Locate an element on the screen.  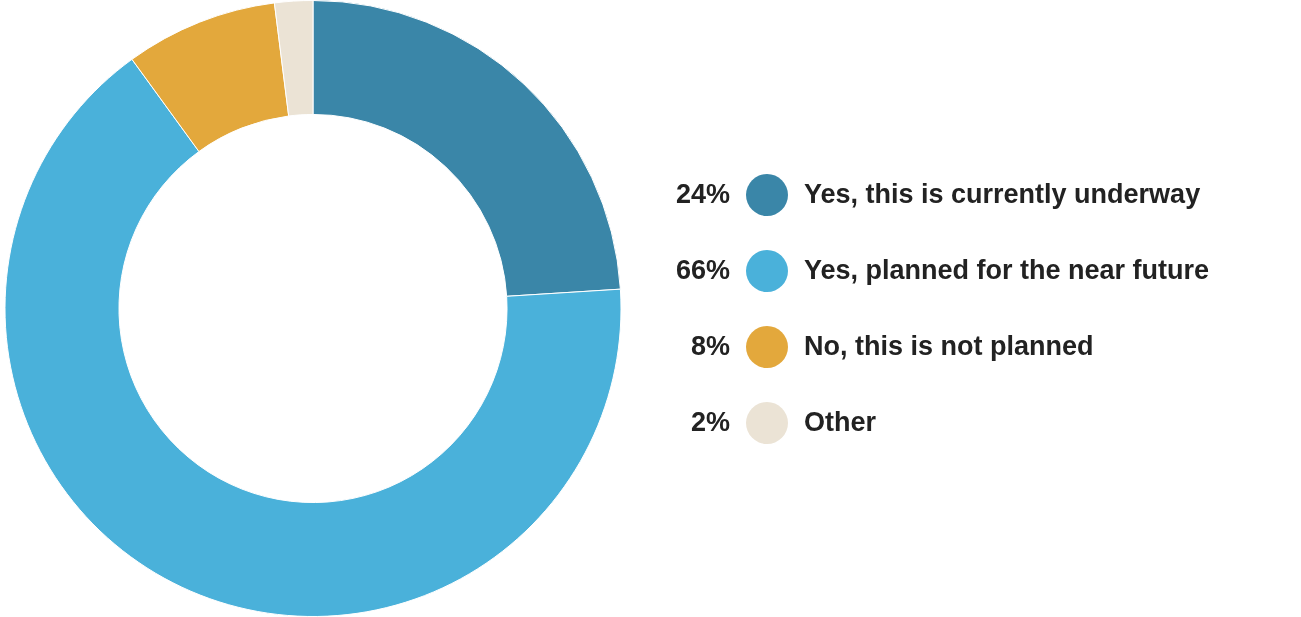
legend-label: Yes, planned for the near future is located at coordinates (1007, 270).